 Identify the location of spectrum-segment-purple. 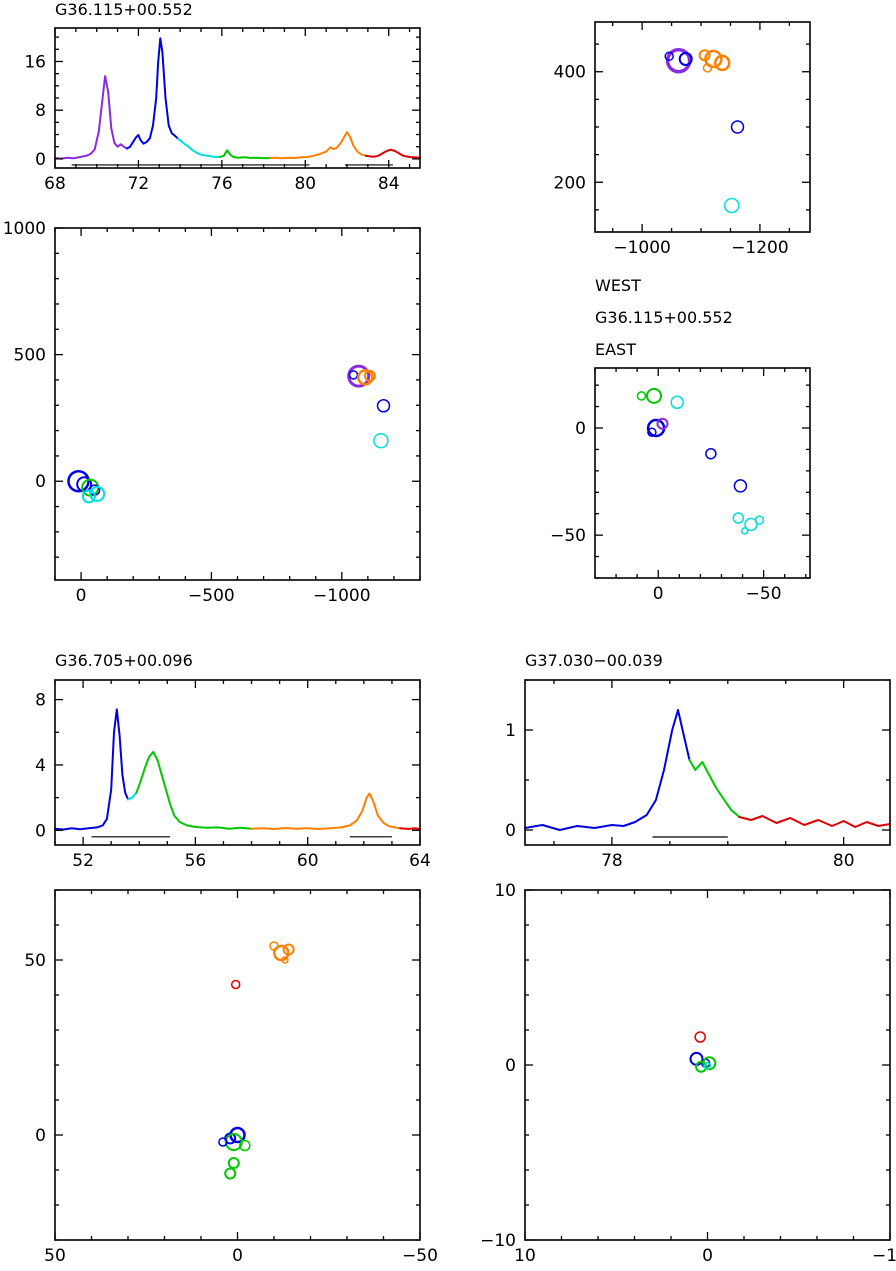
(91, 117).